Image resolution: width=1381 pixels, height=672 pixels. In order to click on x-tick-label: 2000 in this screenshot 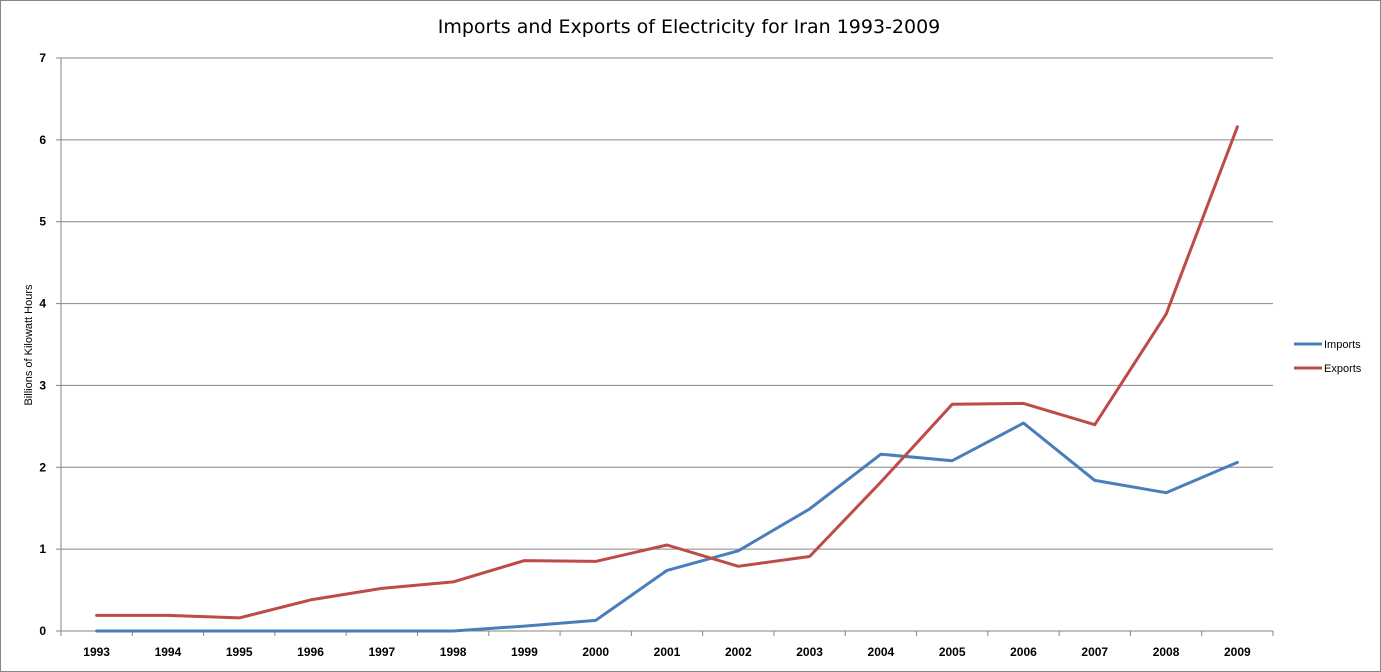, I will do `click(595, 652)`.